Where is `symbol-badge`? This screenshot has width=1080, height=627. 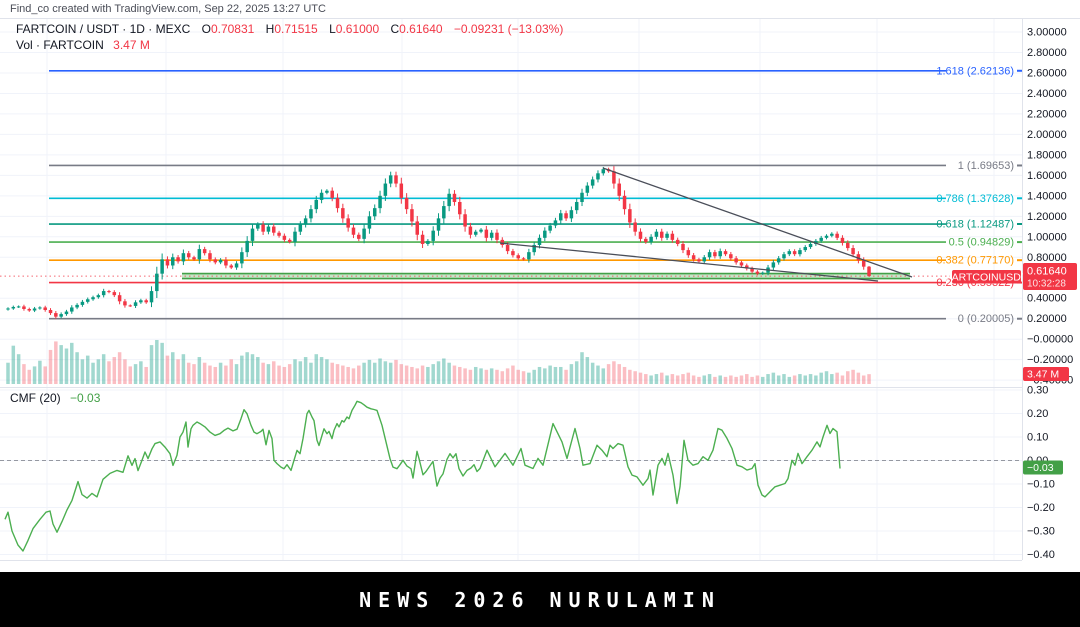
symbol-badge is located at coordinates (986, 277).